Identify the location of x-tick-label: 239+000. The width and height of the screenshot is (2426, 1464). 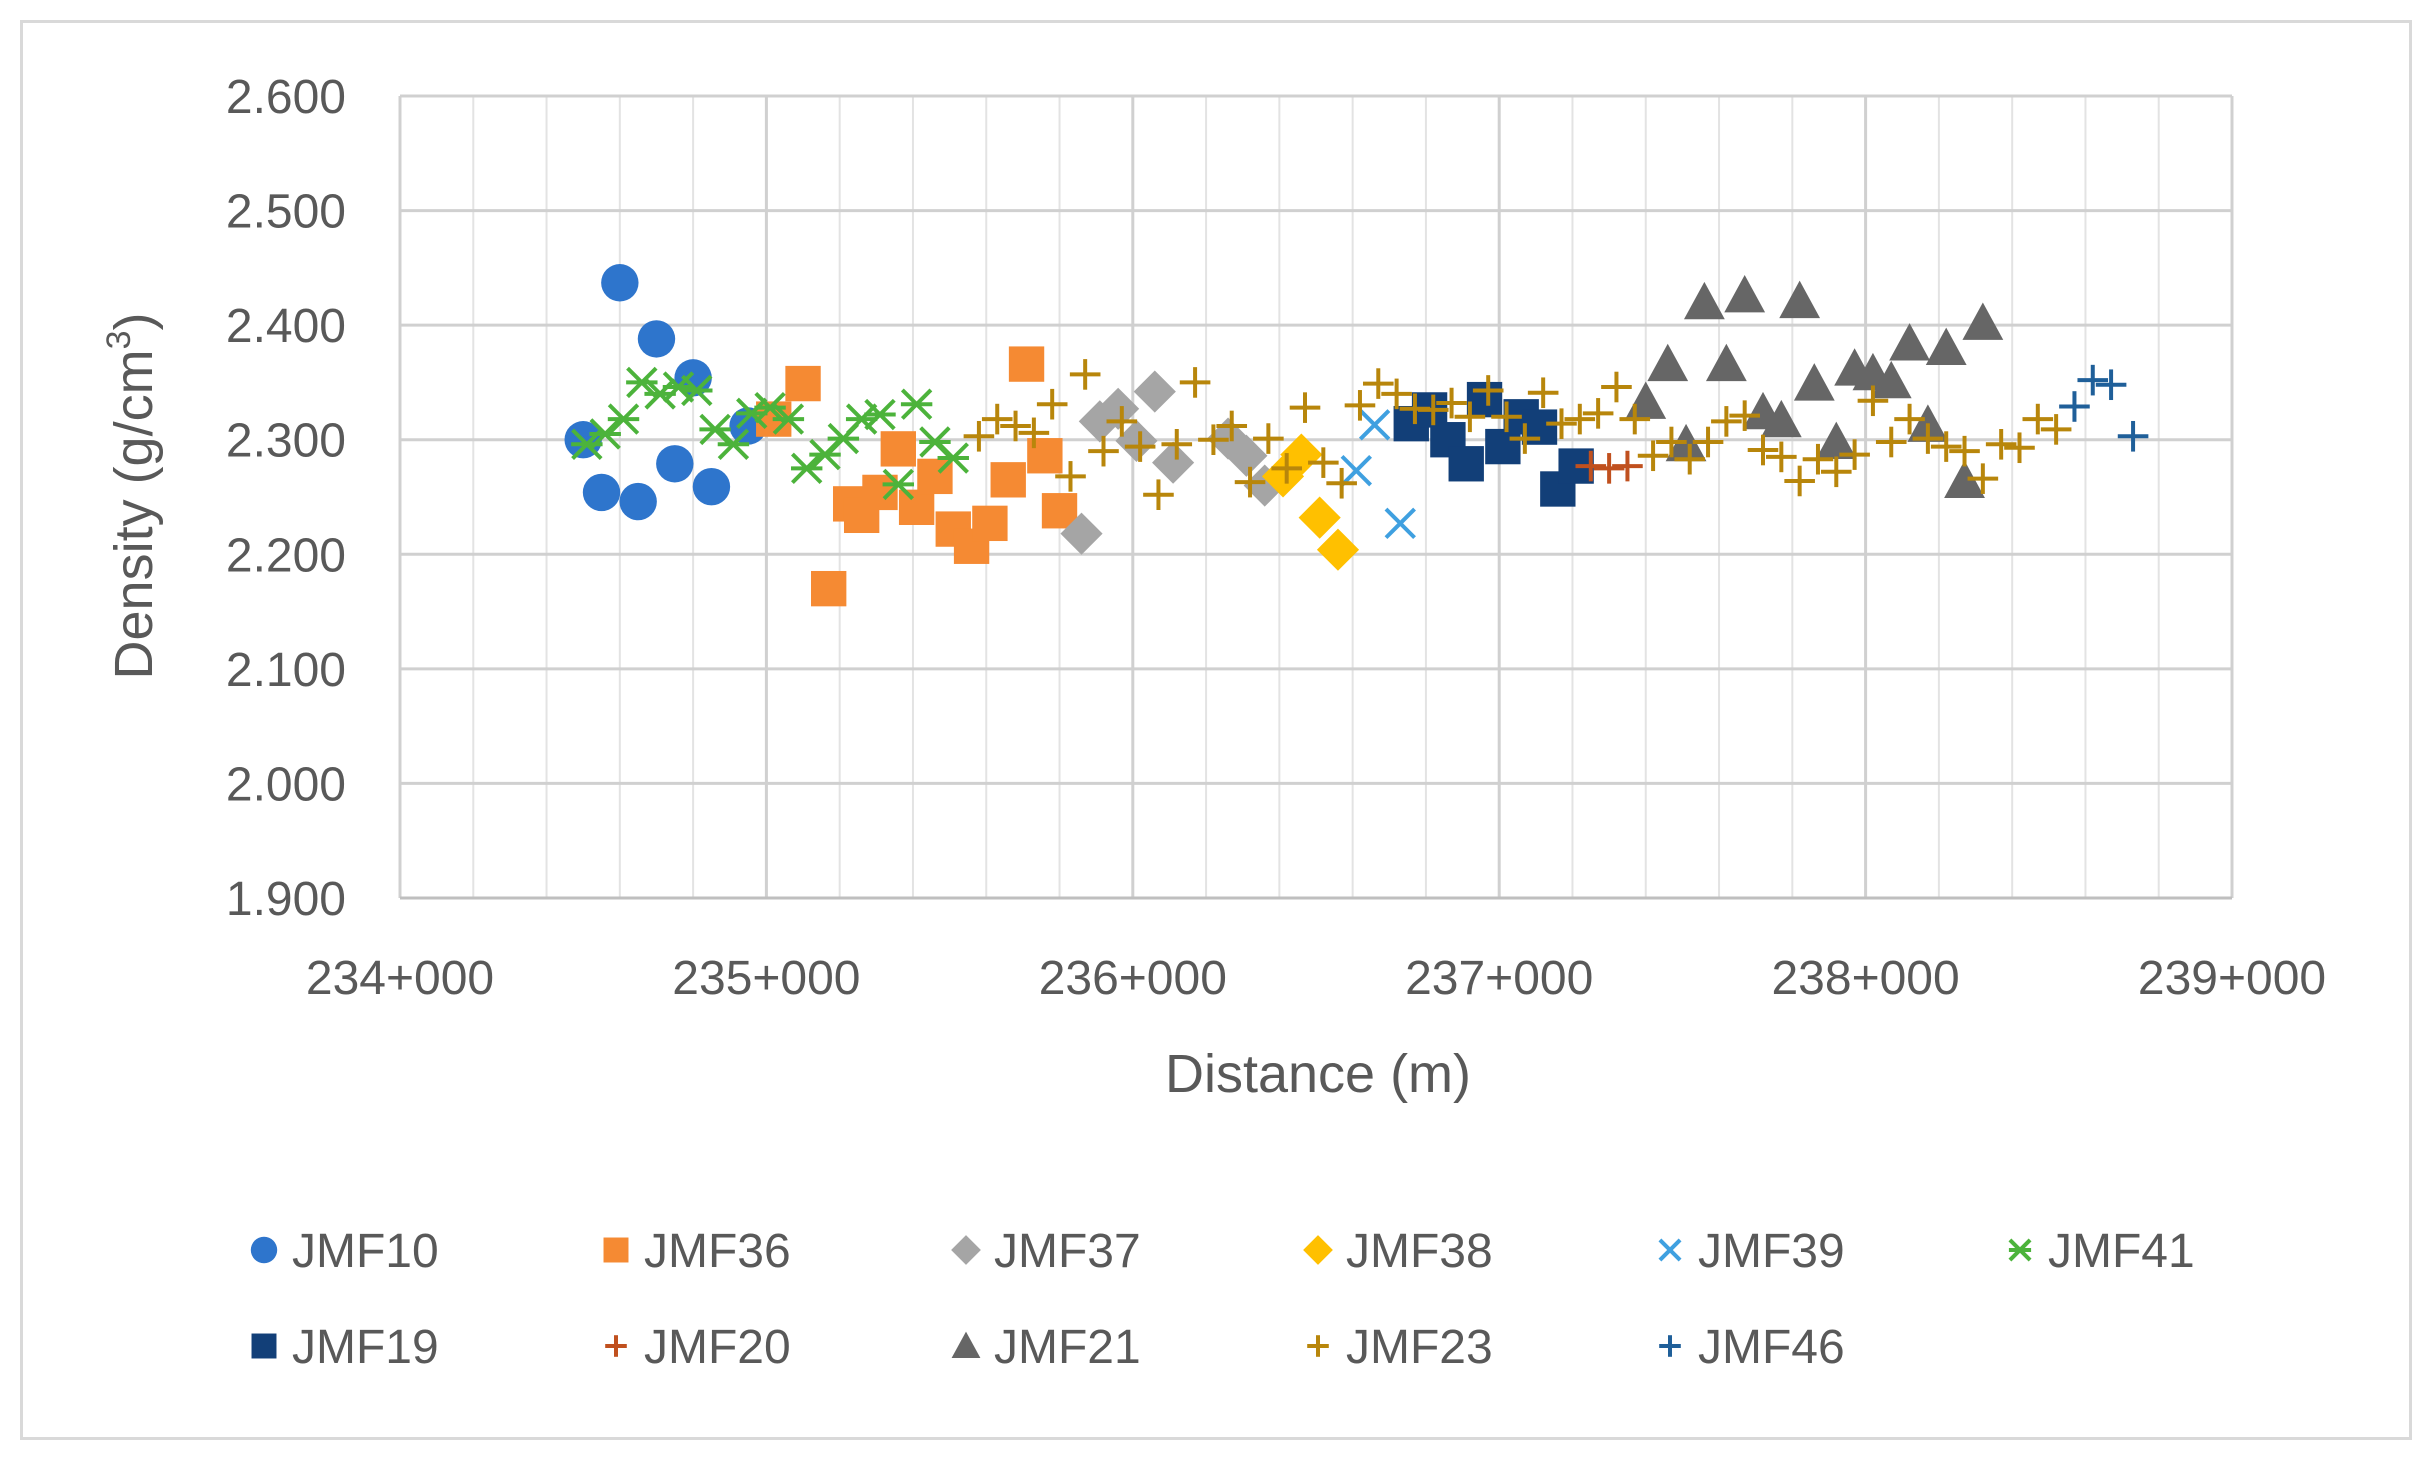
(2232, 978).